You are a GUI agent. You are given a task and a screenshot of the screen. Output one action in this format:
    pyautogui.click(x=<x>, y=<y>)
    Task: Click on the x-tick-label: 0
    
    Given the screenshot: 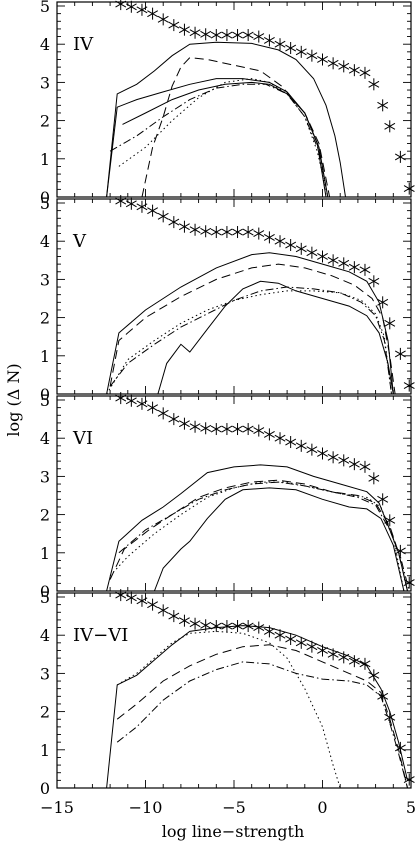 What is the action you would take?
    pyautogui.click(x=322, y=807)
    